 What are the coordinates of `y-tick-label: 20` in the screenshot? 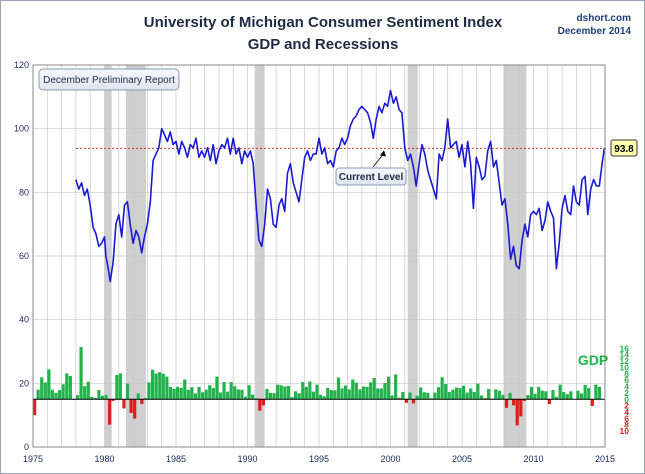 It's located at (24, 383).